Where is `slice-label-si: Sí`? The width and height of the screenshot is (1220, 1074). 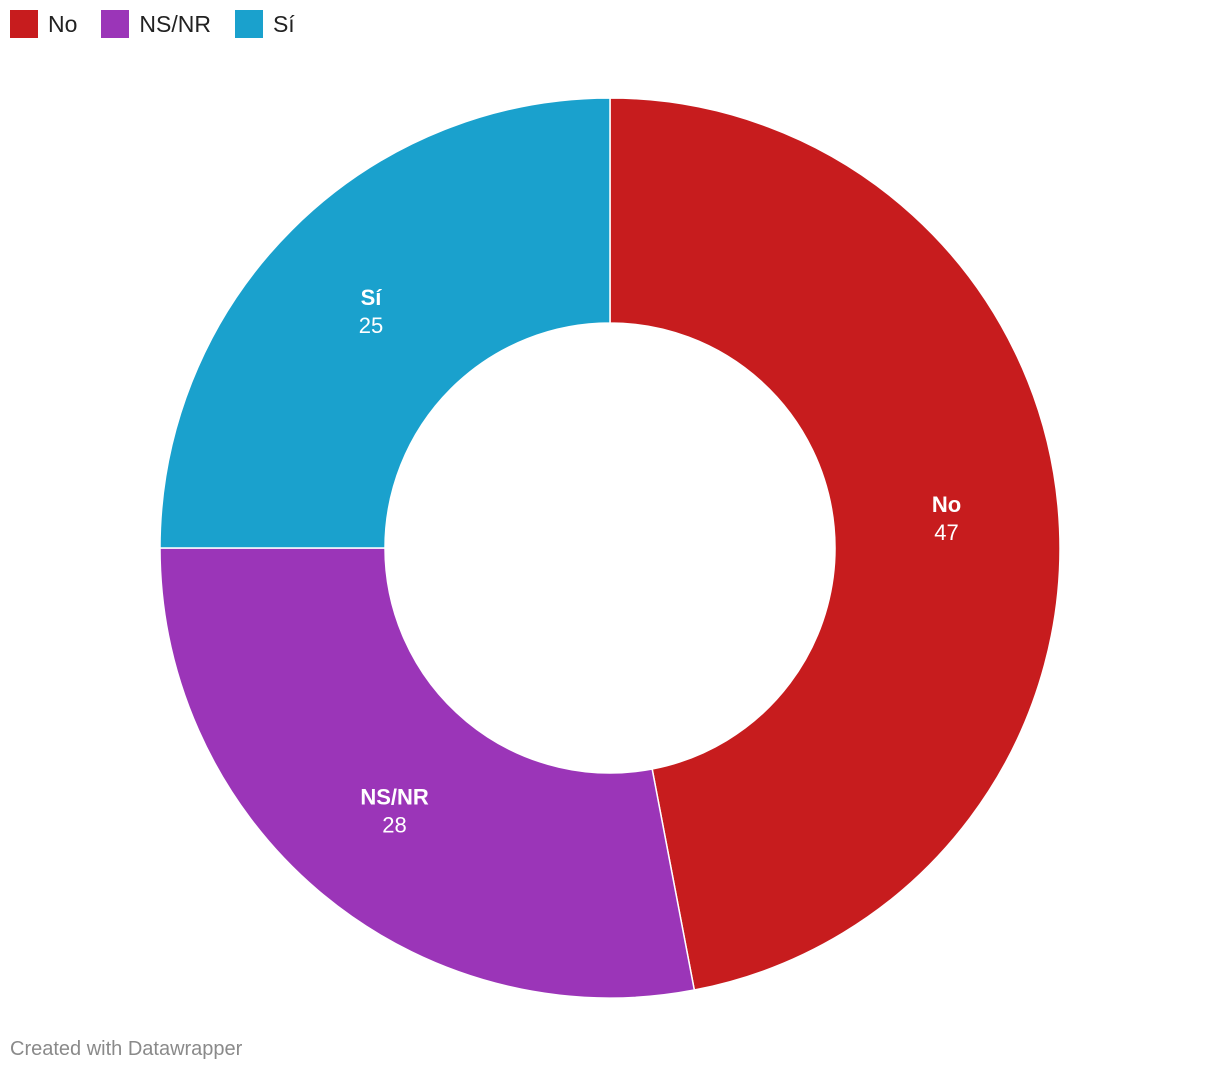
slice-label-si: Sí is located at coordinates (372, 297).